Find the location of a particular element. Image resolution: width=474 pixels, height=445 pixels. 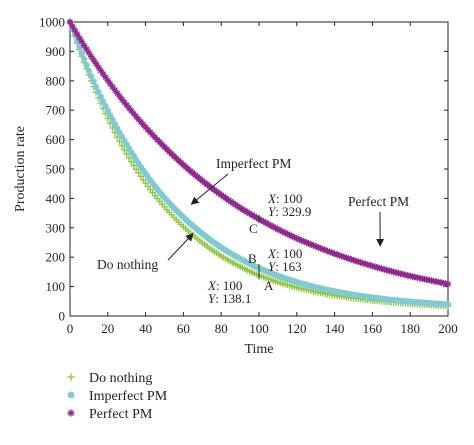

tip-y-C: Y: 329.9 is located at coordinates (289, 211).